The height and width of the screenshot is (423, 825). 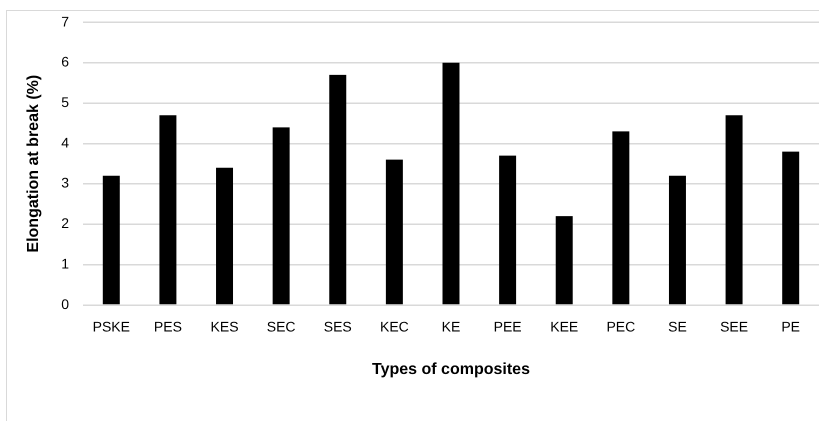 What do you see at coordinates (224, 326) in the screenshot?
I see `x-tick-label: KES` at bounding box center [224, 326].